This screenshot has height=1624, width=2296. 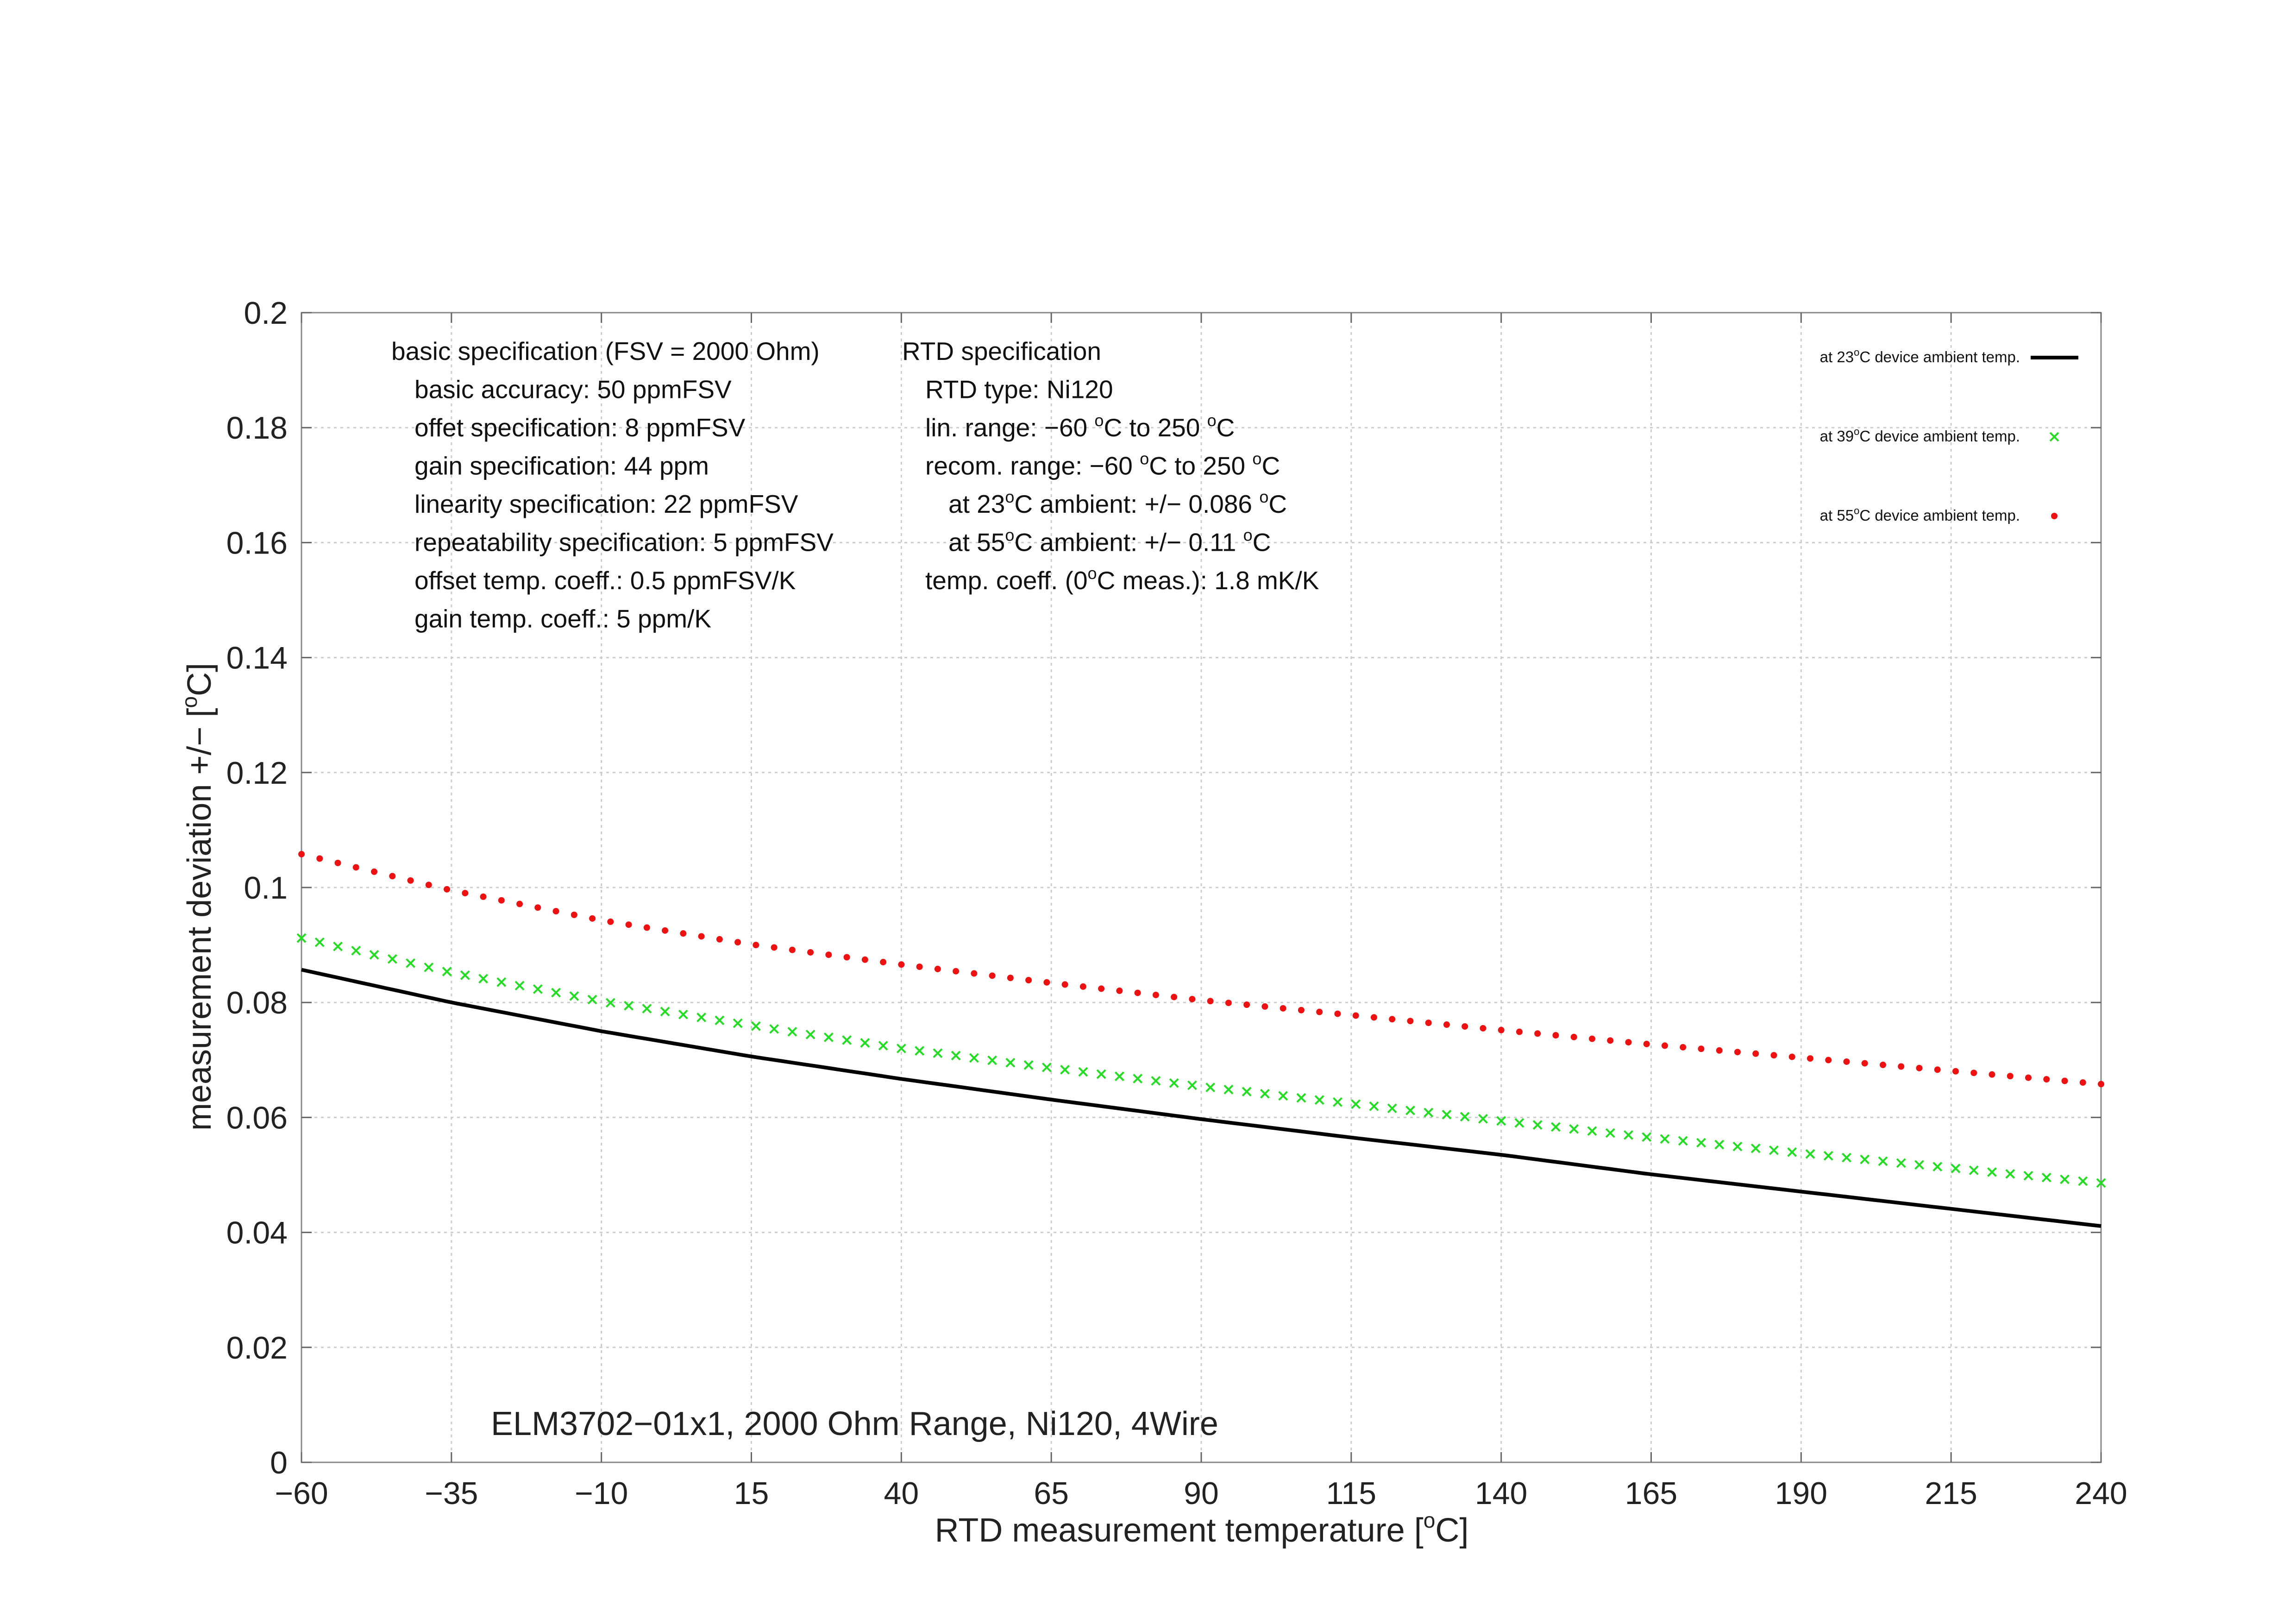 I want to click on x-tick-label: −10, so click(x=601, y=1493).